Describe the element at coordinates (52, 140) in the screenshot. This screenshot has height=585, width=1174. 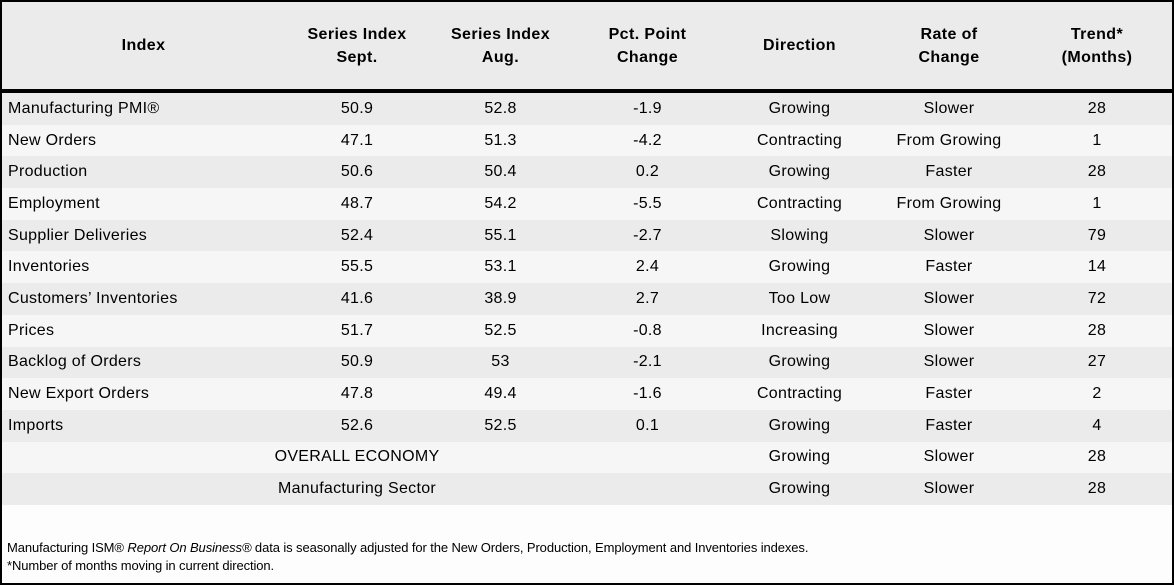
I see `index-name-cell: New Orders` at that location.